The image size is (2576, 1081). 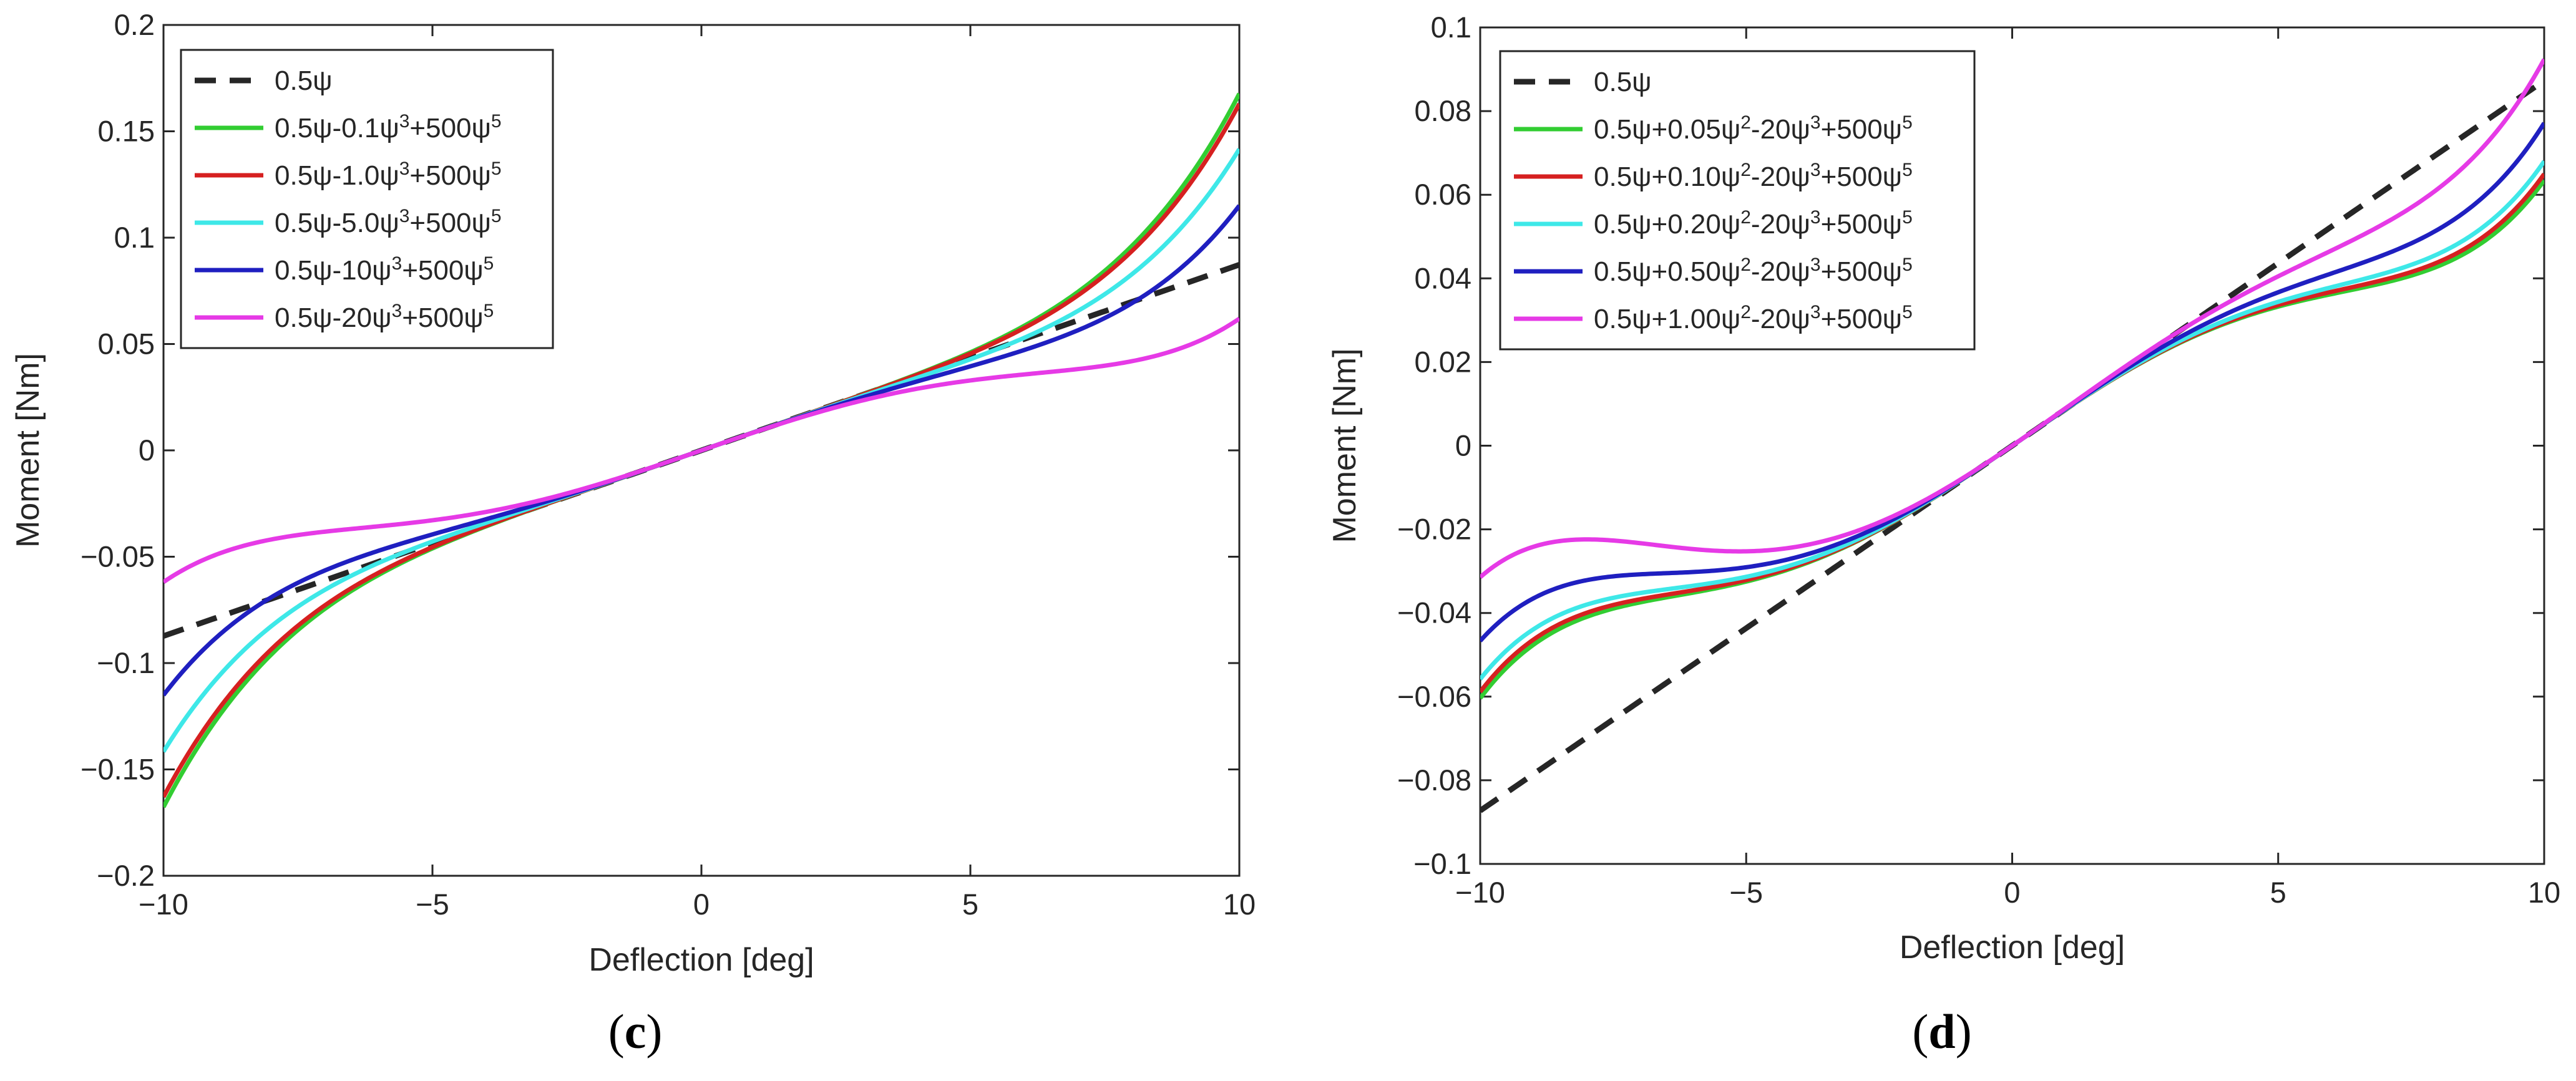 I want to click on y-tick-label: −0.2, so click(x=126, y=875).